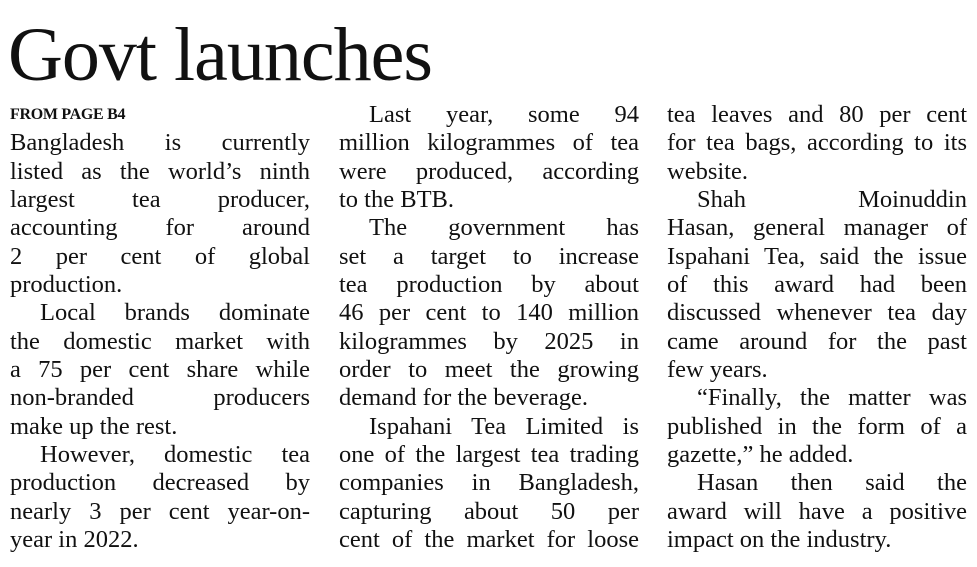 The width and height of the screenshot is (977, 567). I want to click on text-line: Ispahani Tea Limited is, so click(504, 426).